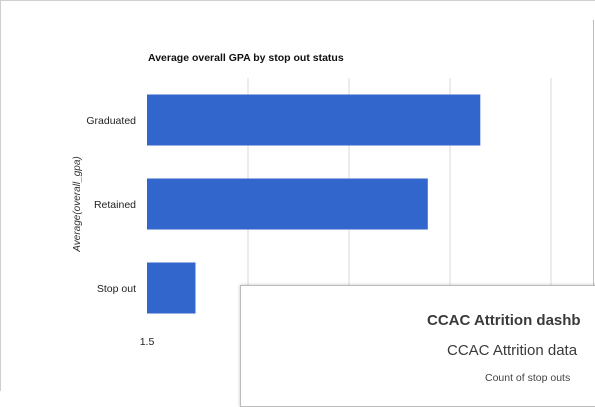  I want to click on dashboard-title: CCAC Attrition dashb, so click(504, 320).